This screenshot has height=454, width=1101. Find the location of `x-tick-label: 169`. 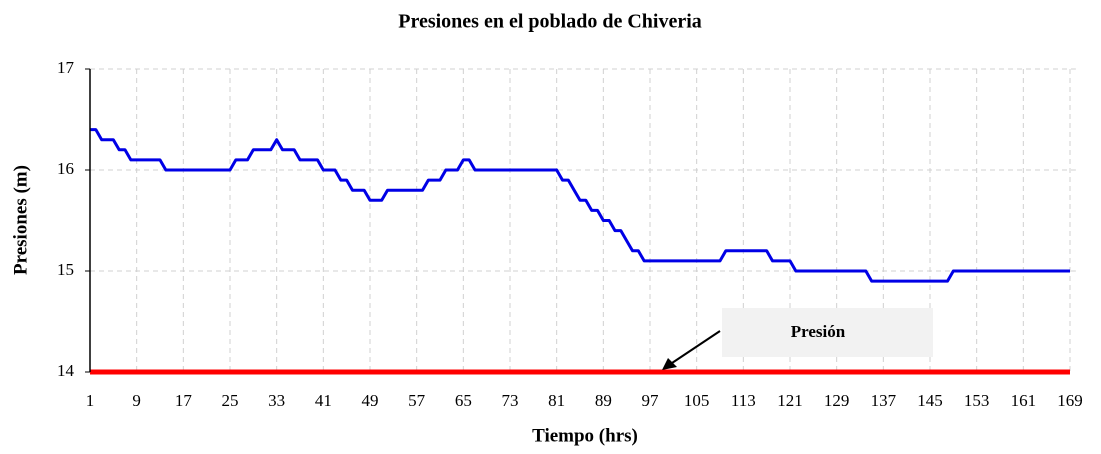

x-tick-label: 169 is located at coordinates (1070, 400).